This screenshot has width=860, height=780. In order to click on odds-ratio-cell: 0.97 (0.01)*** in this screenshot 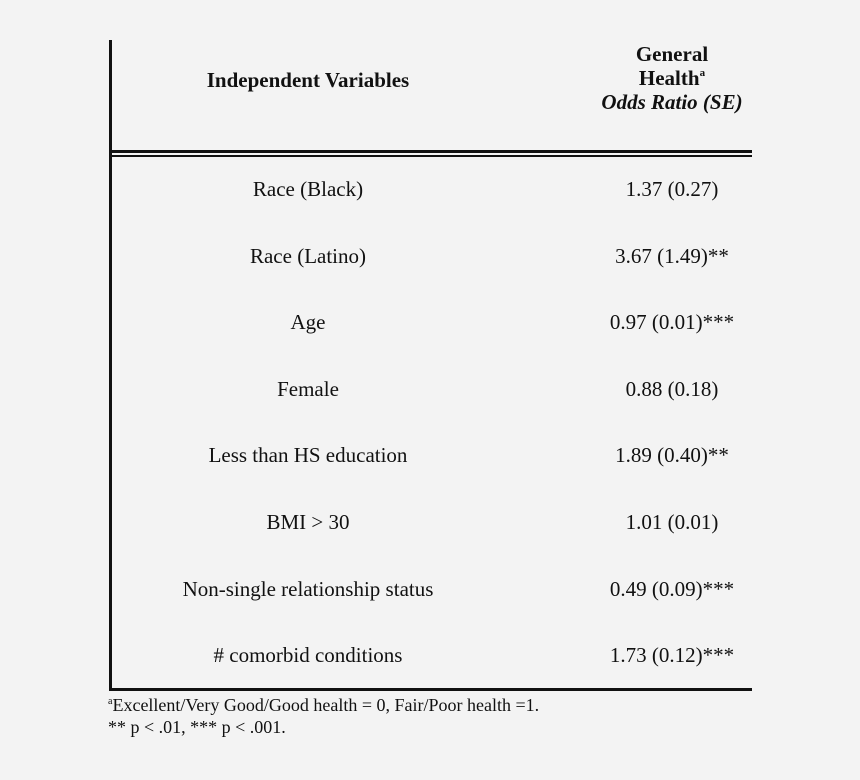, I will do `click(672, 322)`.